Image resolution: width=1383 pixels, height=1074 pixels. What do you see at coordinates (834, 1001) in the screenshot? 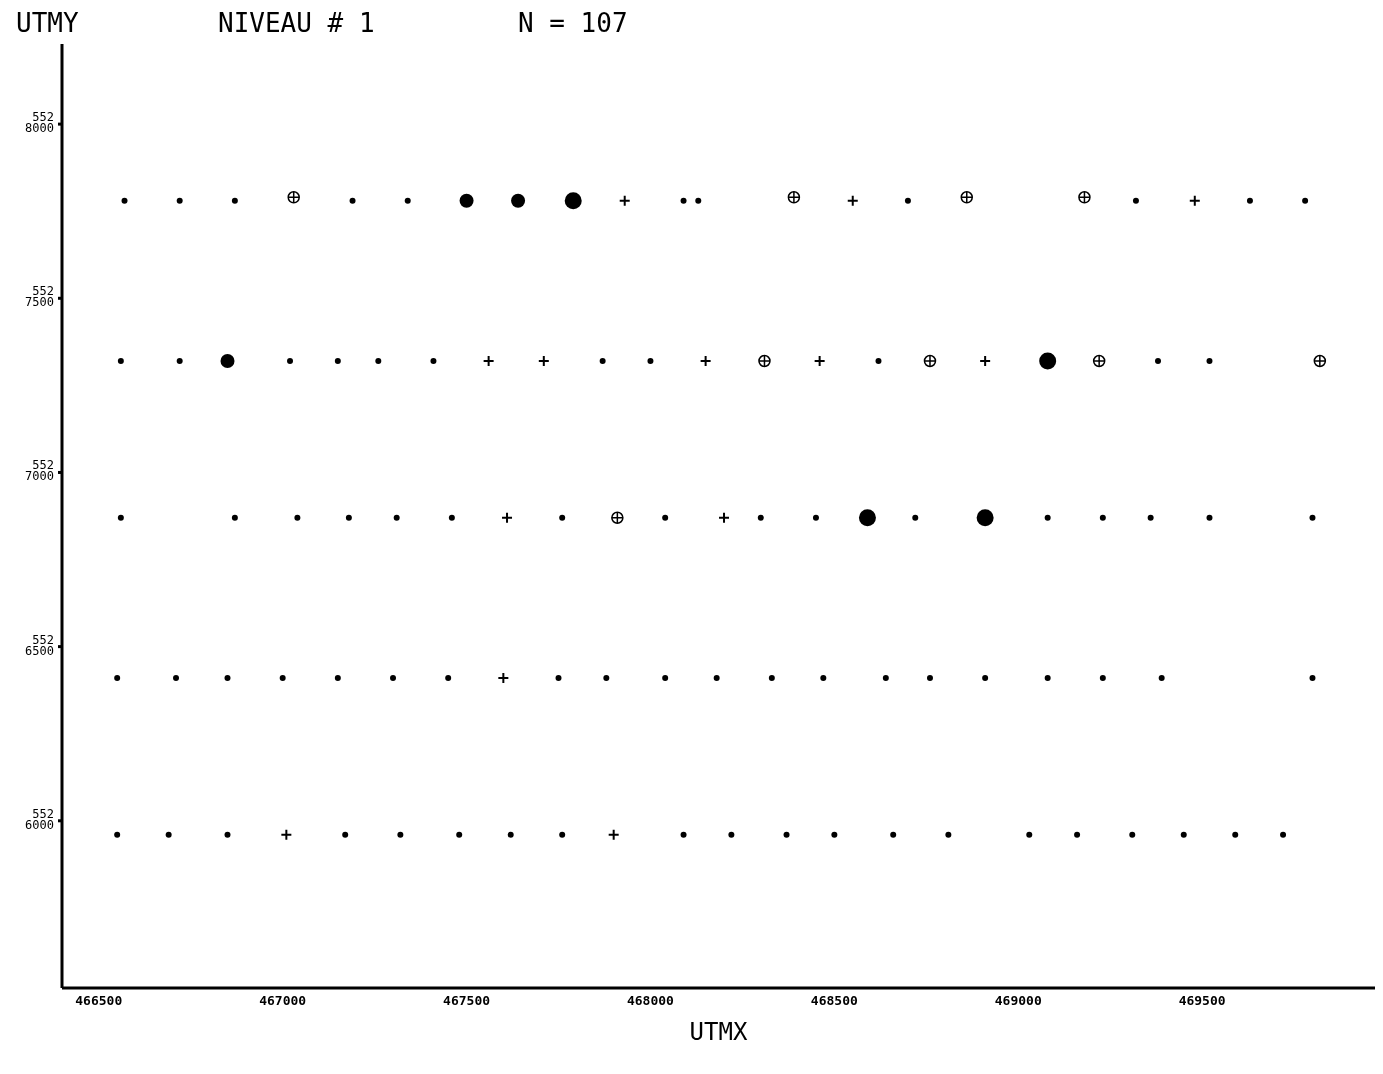
I see `x-tick-label: 468500` at bounding box center [834, 1001].